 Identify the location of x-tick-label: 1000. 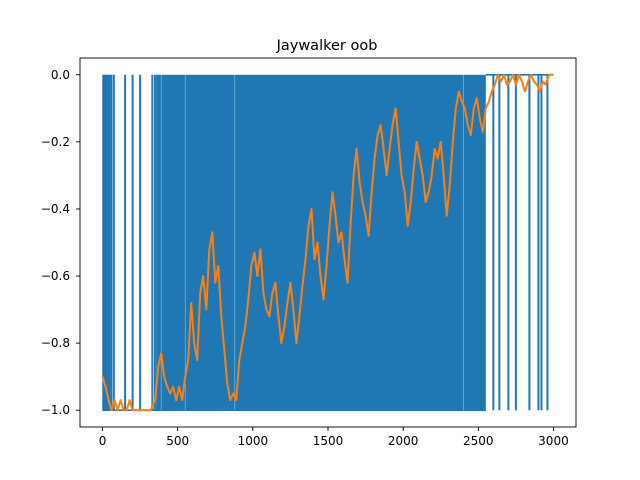
(253, 441).